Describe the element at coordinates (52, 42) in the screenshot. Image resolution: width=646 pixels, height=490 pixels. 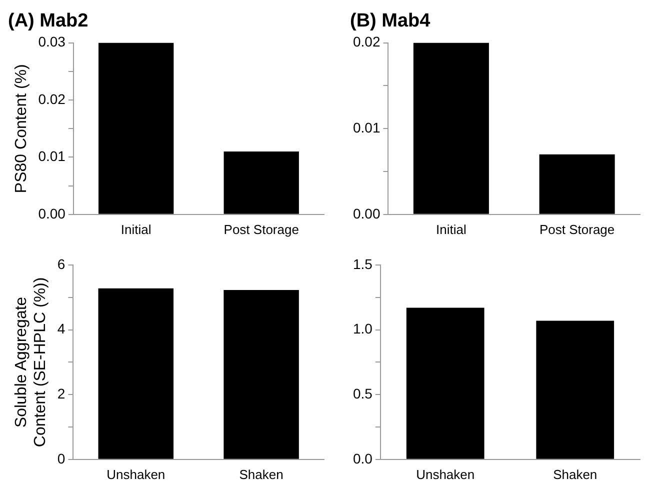
I see `y-tick-label: 0.03` at that location.